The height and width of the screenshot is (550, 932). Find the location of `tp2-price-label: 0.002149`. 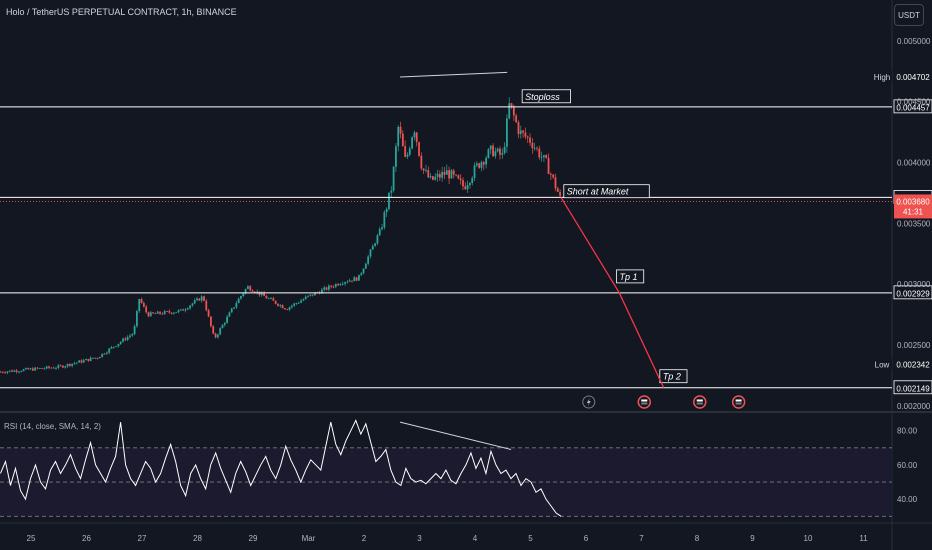

tp2-price-label: 0.002149 is located at coordinates (913, 388).